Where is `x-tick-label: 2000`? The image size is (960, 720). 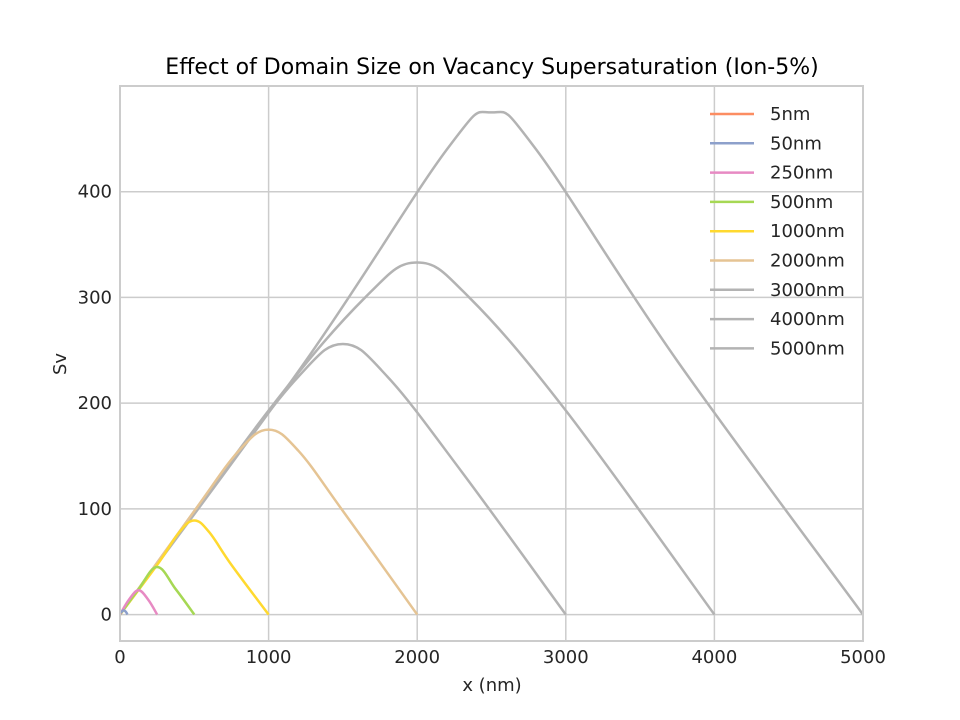
x-tick-label: 2000 is located at coordinates (417, 657).